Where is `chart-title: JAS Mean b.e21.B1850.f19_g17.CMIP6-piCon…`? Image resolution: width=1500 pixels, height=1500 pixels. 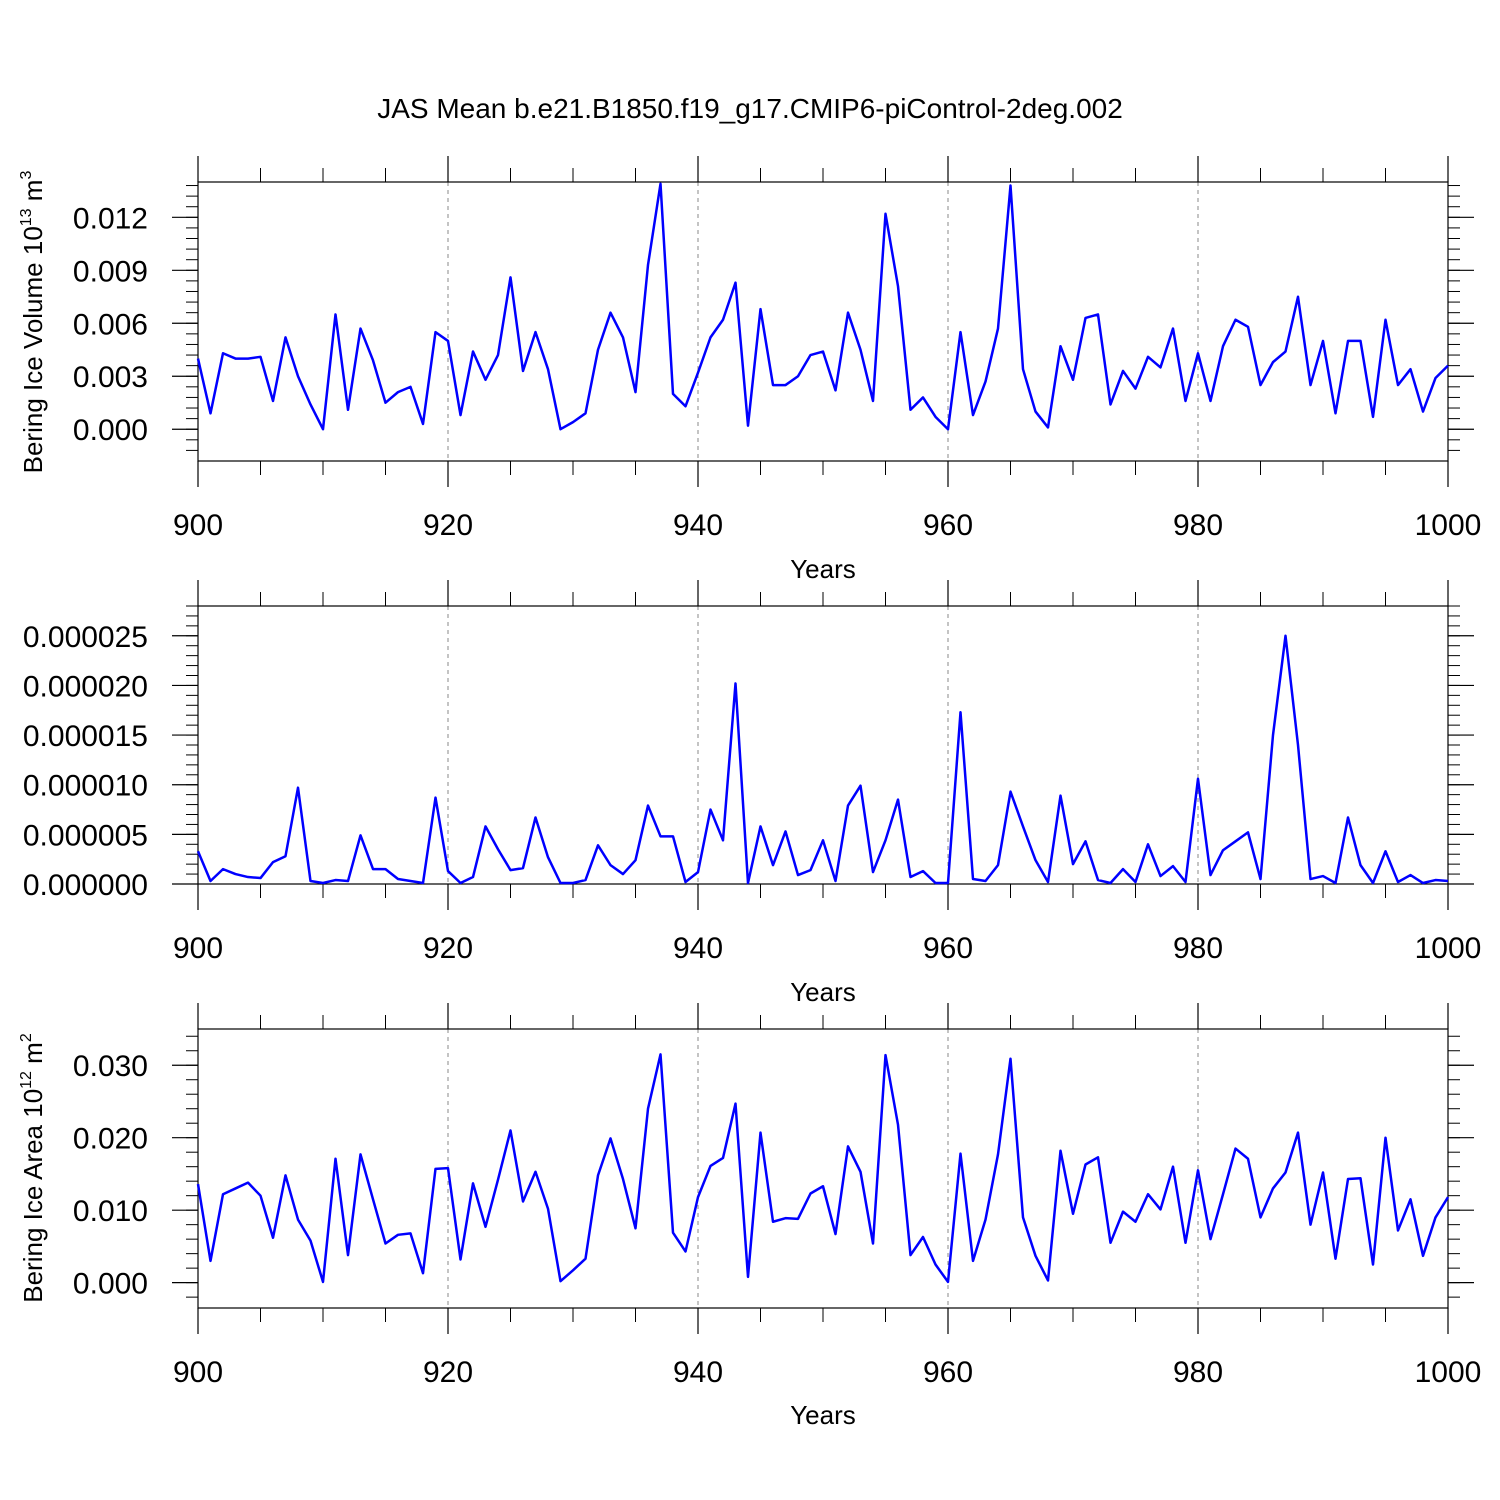
chart-title: JAS Mean b.e21.B1850.f19_g17.CMIP6-piCon… is located at coordinates (750, 108).